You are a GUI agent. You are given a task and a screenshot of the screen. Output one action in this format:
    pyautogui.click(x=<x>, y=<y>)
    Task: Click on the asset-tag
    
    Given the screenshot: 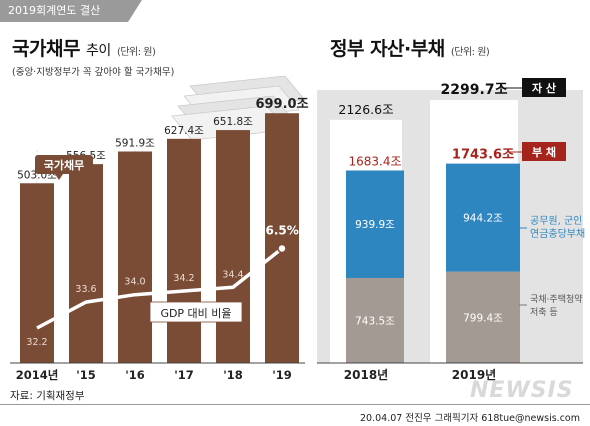 What is the action you would take?
    pyautogui.click(x=544, y=87)
    